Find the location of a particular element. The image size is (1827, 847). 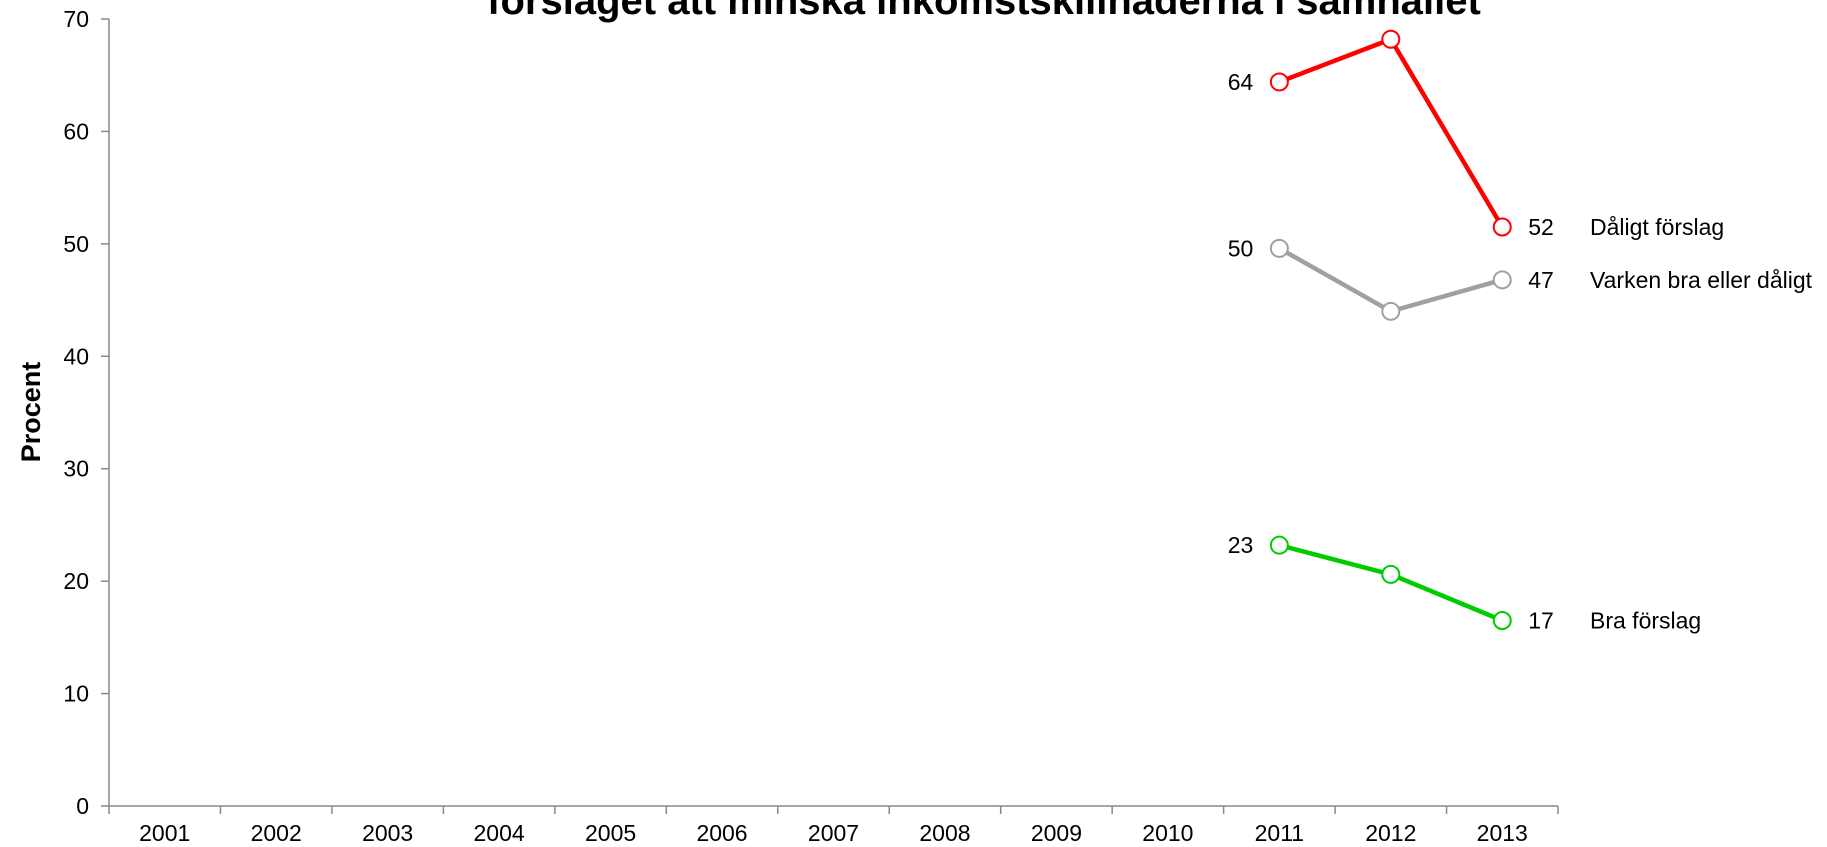

series-name: Bra förslag is located at coordinates (1645, 620).